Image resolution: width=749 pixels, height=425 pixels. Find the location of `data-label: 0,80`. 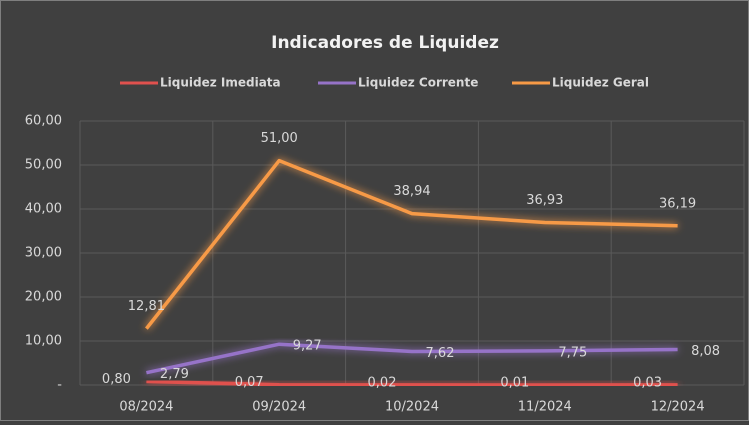

data-label: 0,80 is located at coordinates (116, 379).